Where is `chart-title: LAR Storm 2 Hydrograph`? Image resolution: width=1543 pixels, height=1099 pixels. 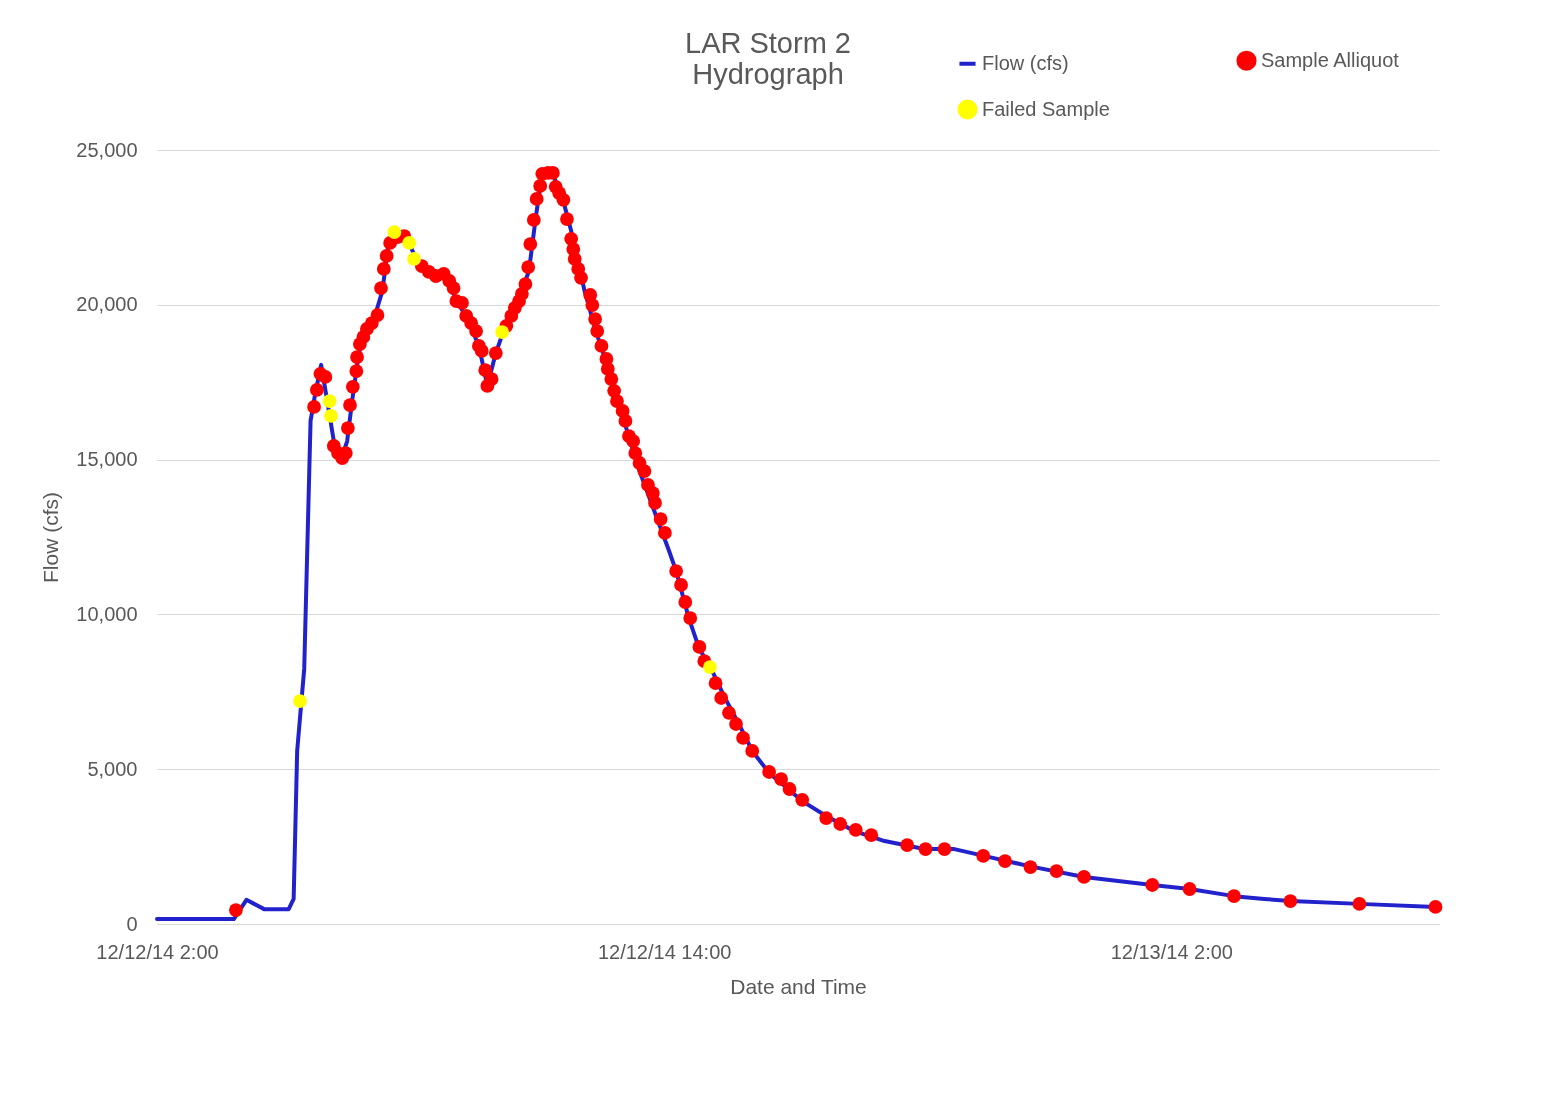 chart-title: LAR Storm 2 Hydrograph is located at coordinates (768, 58).